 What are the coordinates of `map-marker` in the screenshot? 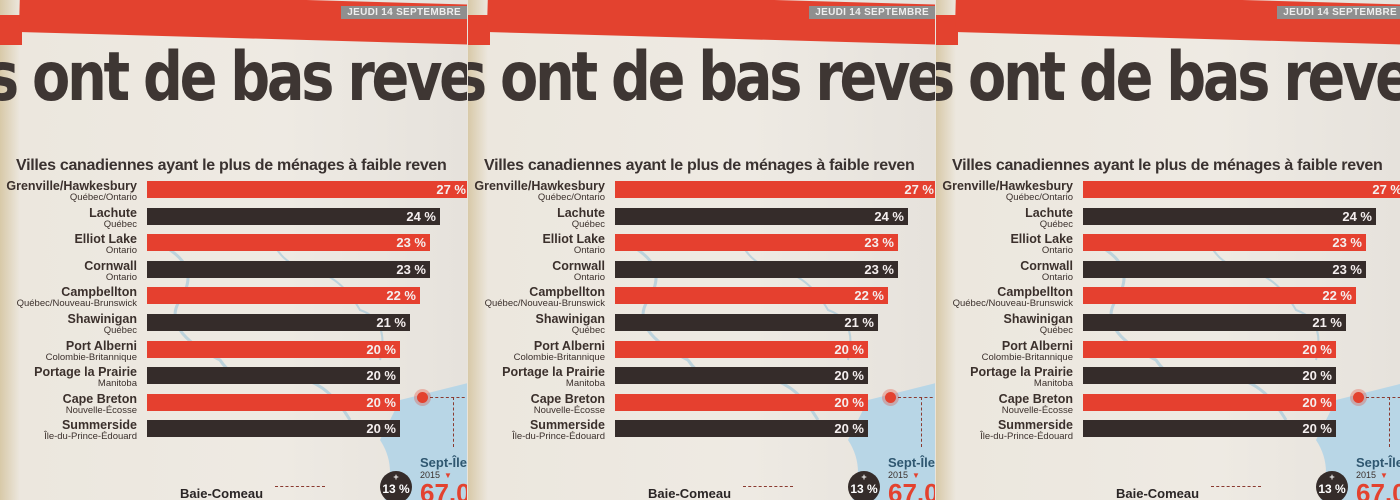 It's located at (1358, 397).